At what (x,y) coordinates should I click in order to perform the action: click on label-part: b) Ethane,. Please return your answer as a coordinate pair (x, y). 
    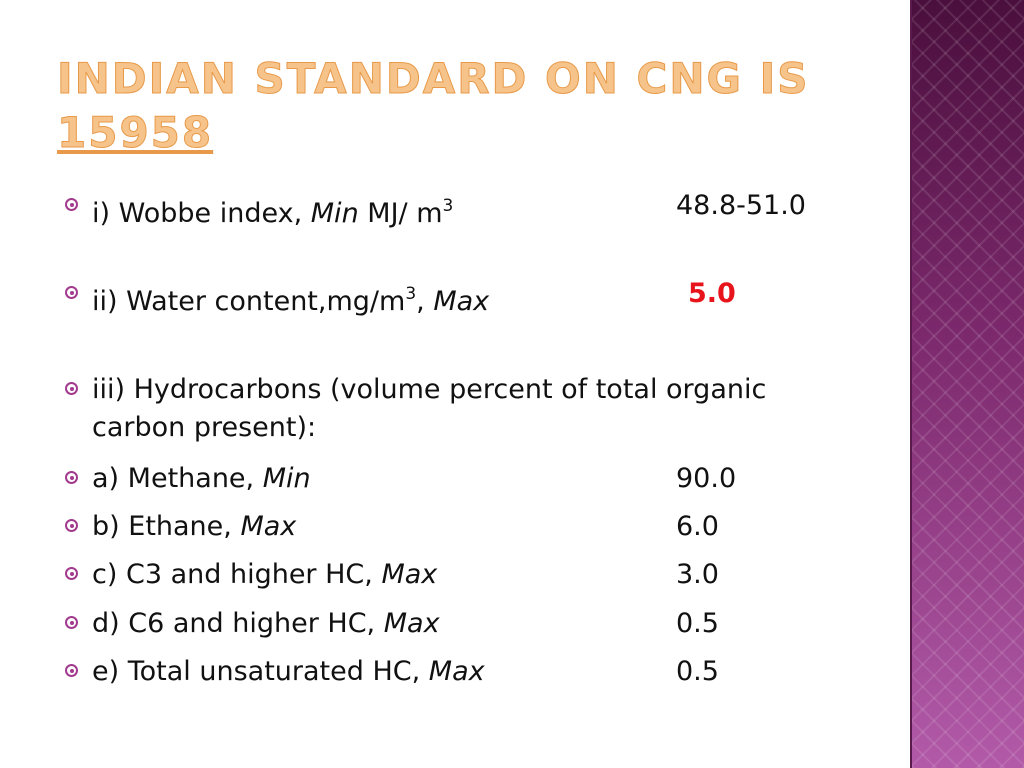
    Looking at the image, I should click on (166, 526).